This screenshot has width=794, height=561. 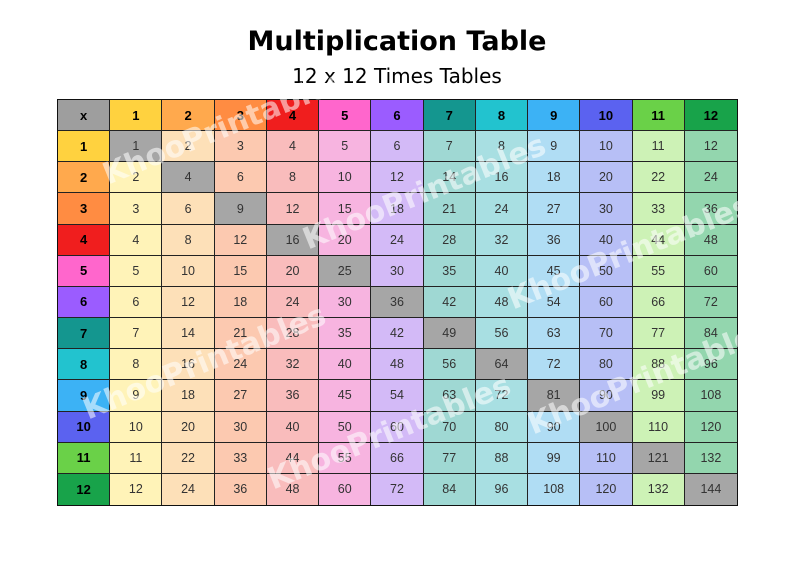 What do you see at coordinates (345, 271) in the screenshot?
I see `product-cell: 25` at bounding box center [345, 271].